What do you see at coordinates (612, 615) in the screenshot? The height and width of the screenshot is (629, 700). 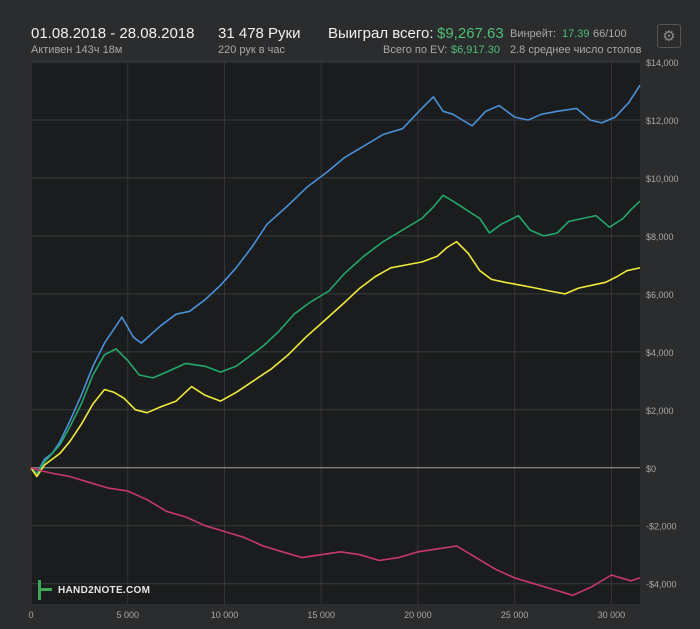 I see `x-tick-label: 30 000` at bounding box center [612, 615].